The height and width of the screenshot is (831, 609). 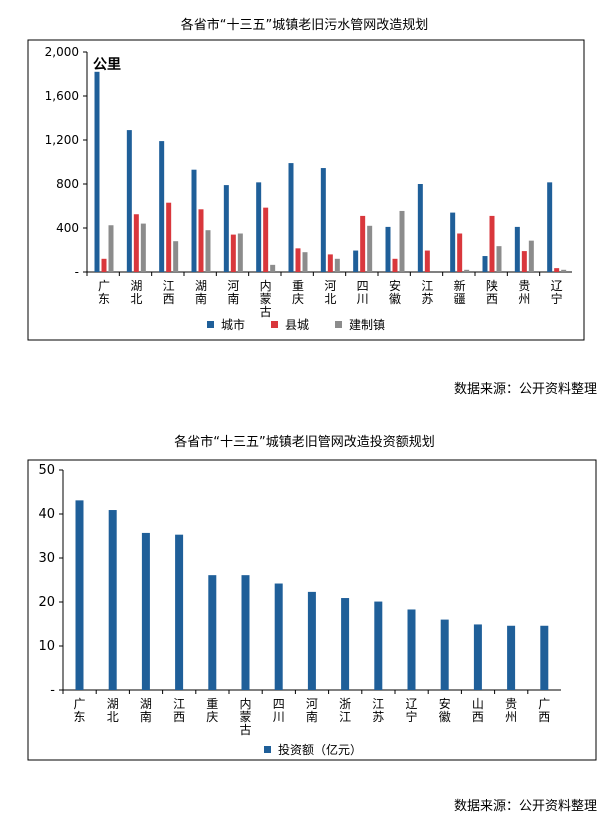 What do you see at coordinates (162, 206) in the screenshot?
I see `bar-城市-江西` at bounding box center [162, 206].